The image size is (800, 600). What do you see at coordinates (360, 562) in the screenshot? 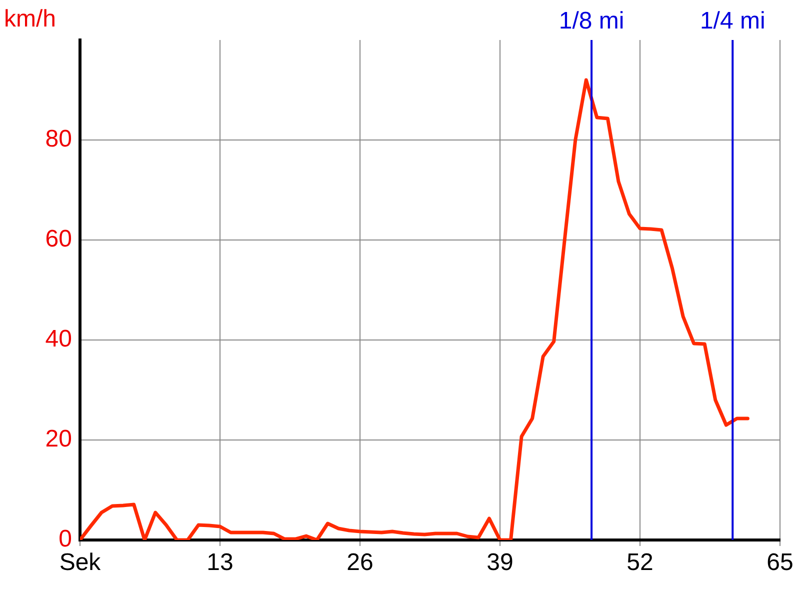
I see `x-tick-label: 26` at bounding box center [360, 562].